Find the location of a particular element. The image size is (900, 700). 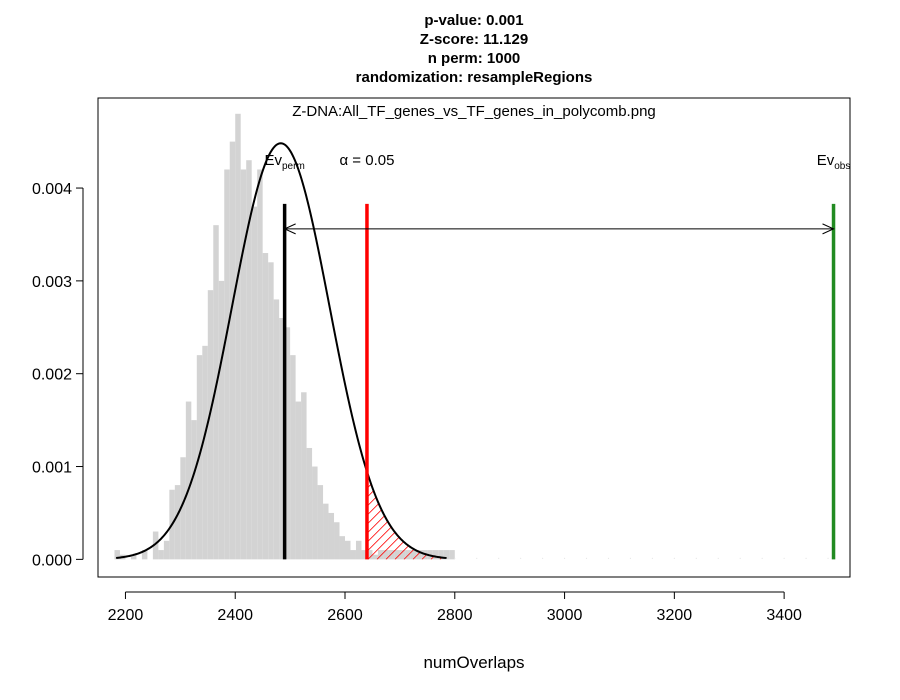

x-tick-label: 3400 is located at coordinates (784, 615).